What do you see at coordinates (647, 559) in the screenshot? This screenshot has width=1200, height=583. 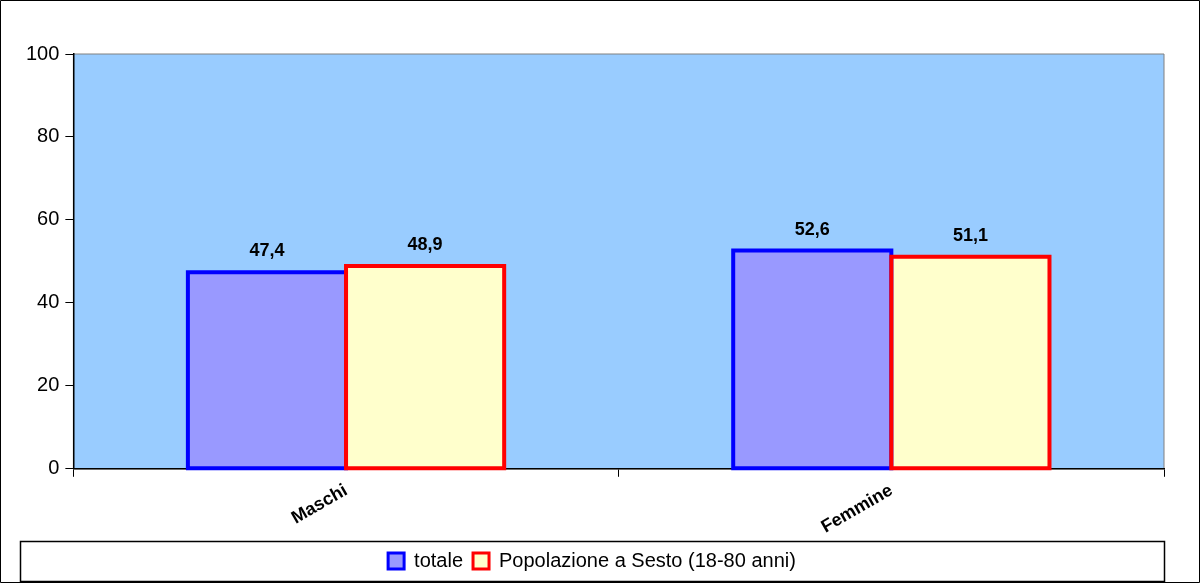 I see `legend-label: Popolazione a Sesto (18-80 anni)` at bounding box center [647, 559].